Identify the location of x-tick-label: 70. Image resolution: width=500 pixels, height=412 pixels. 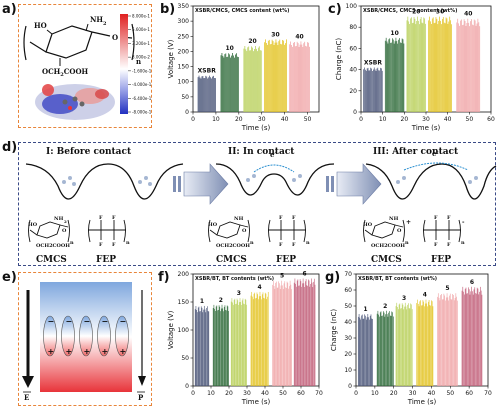
(319, 393).